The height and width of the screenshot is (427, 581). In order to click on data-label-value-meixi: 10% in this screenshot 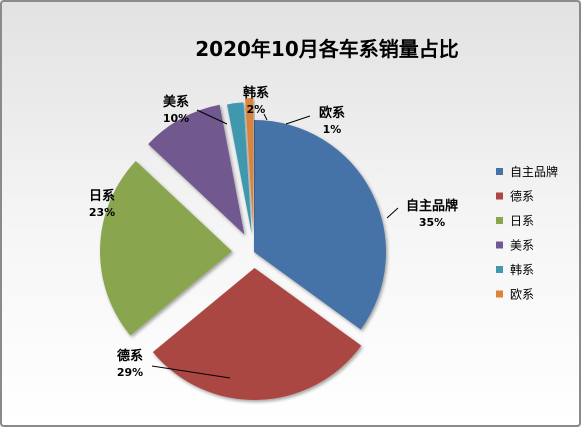, I will do `click(176, 118)`.